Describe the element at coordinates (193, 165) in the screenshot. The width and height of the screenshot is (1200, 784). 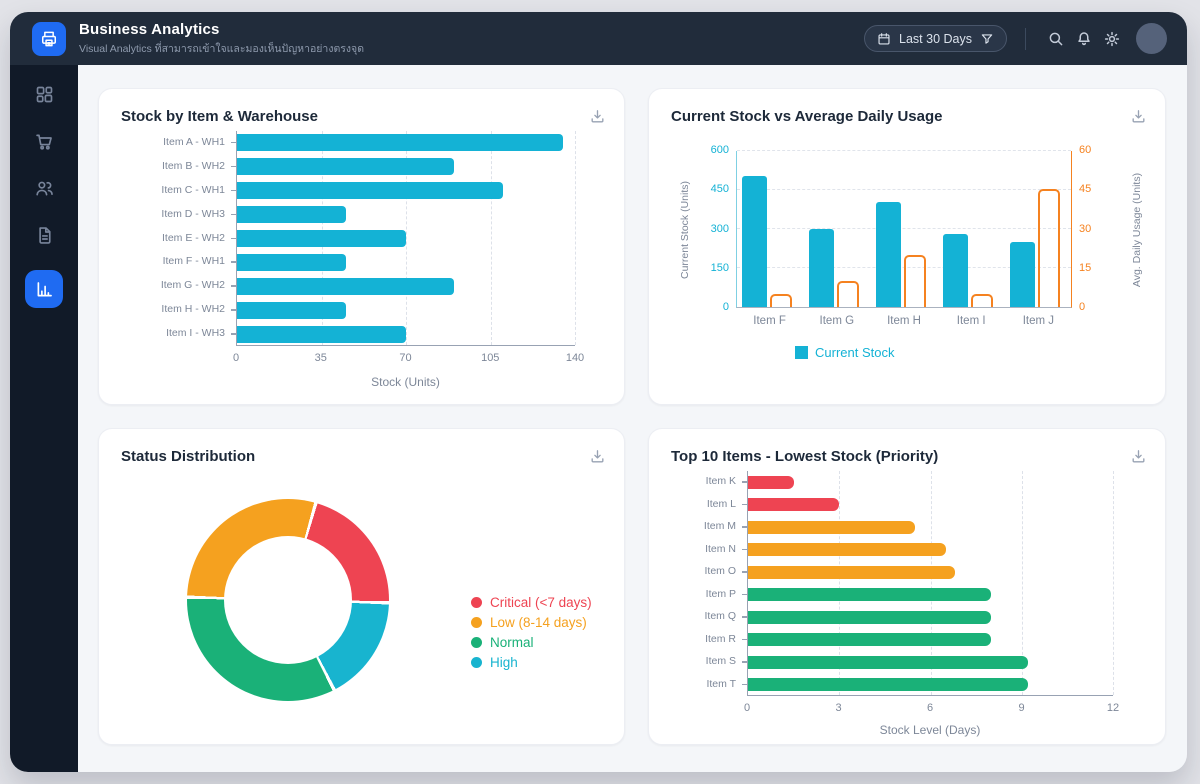
I see `category-label: Item B - WH2` at that location.